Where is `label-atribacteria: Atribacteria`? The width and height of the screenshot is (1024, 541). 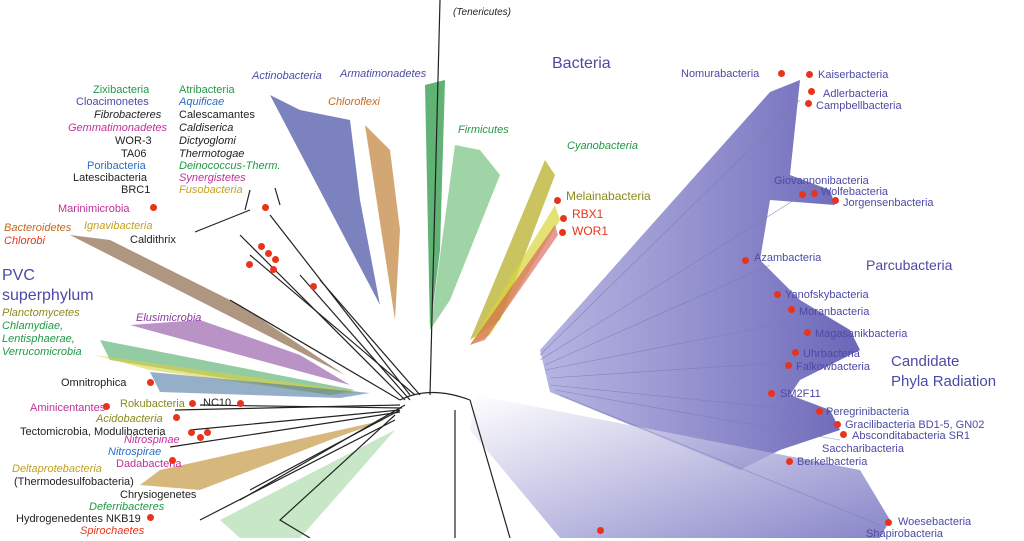 label-atribacteria: Atribacteria is located at coordinates (207, 90).